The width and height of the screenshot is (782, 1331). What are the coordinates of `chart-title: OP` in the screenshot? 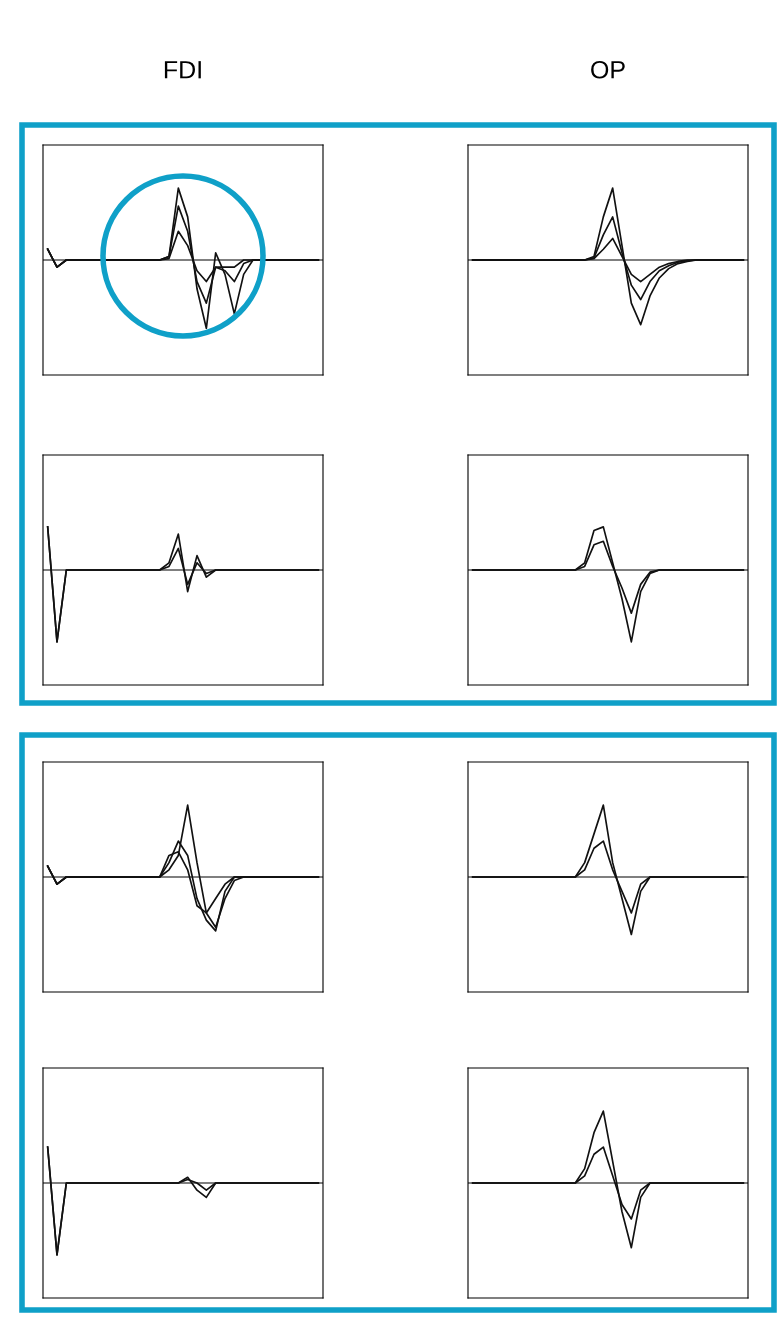 It's located at (608, 69).